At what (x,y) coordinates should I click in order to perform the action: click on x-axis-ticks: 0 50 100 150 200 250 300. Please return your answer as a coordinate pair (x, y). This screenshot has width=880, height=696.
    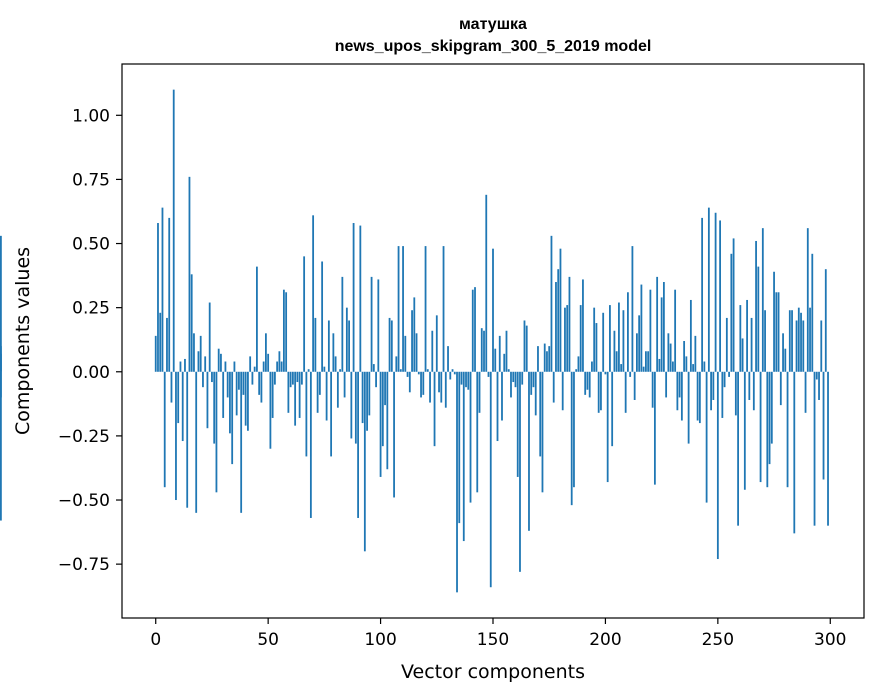
    Looking at the image, I should click on (498, 634).